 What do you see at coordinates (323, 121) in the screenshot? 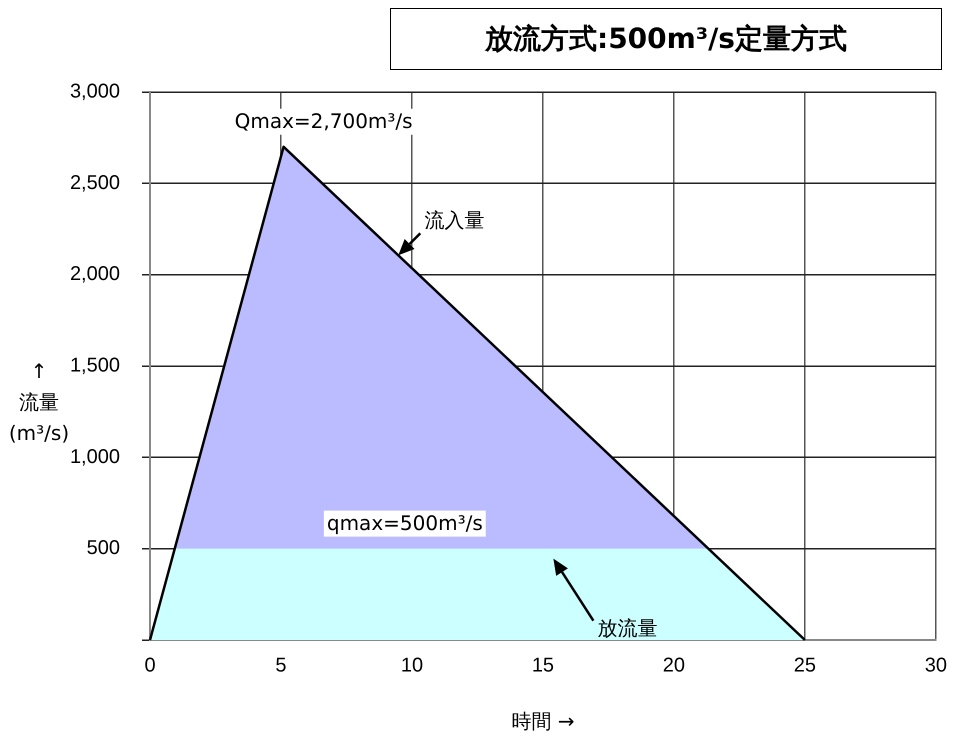
I see `annotation: Qmax=2,700m³/s` at bounding box center [323, 121].